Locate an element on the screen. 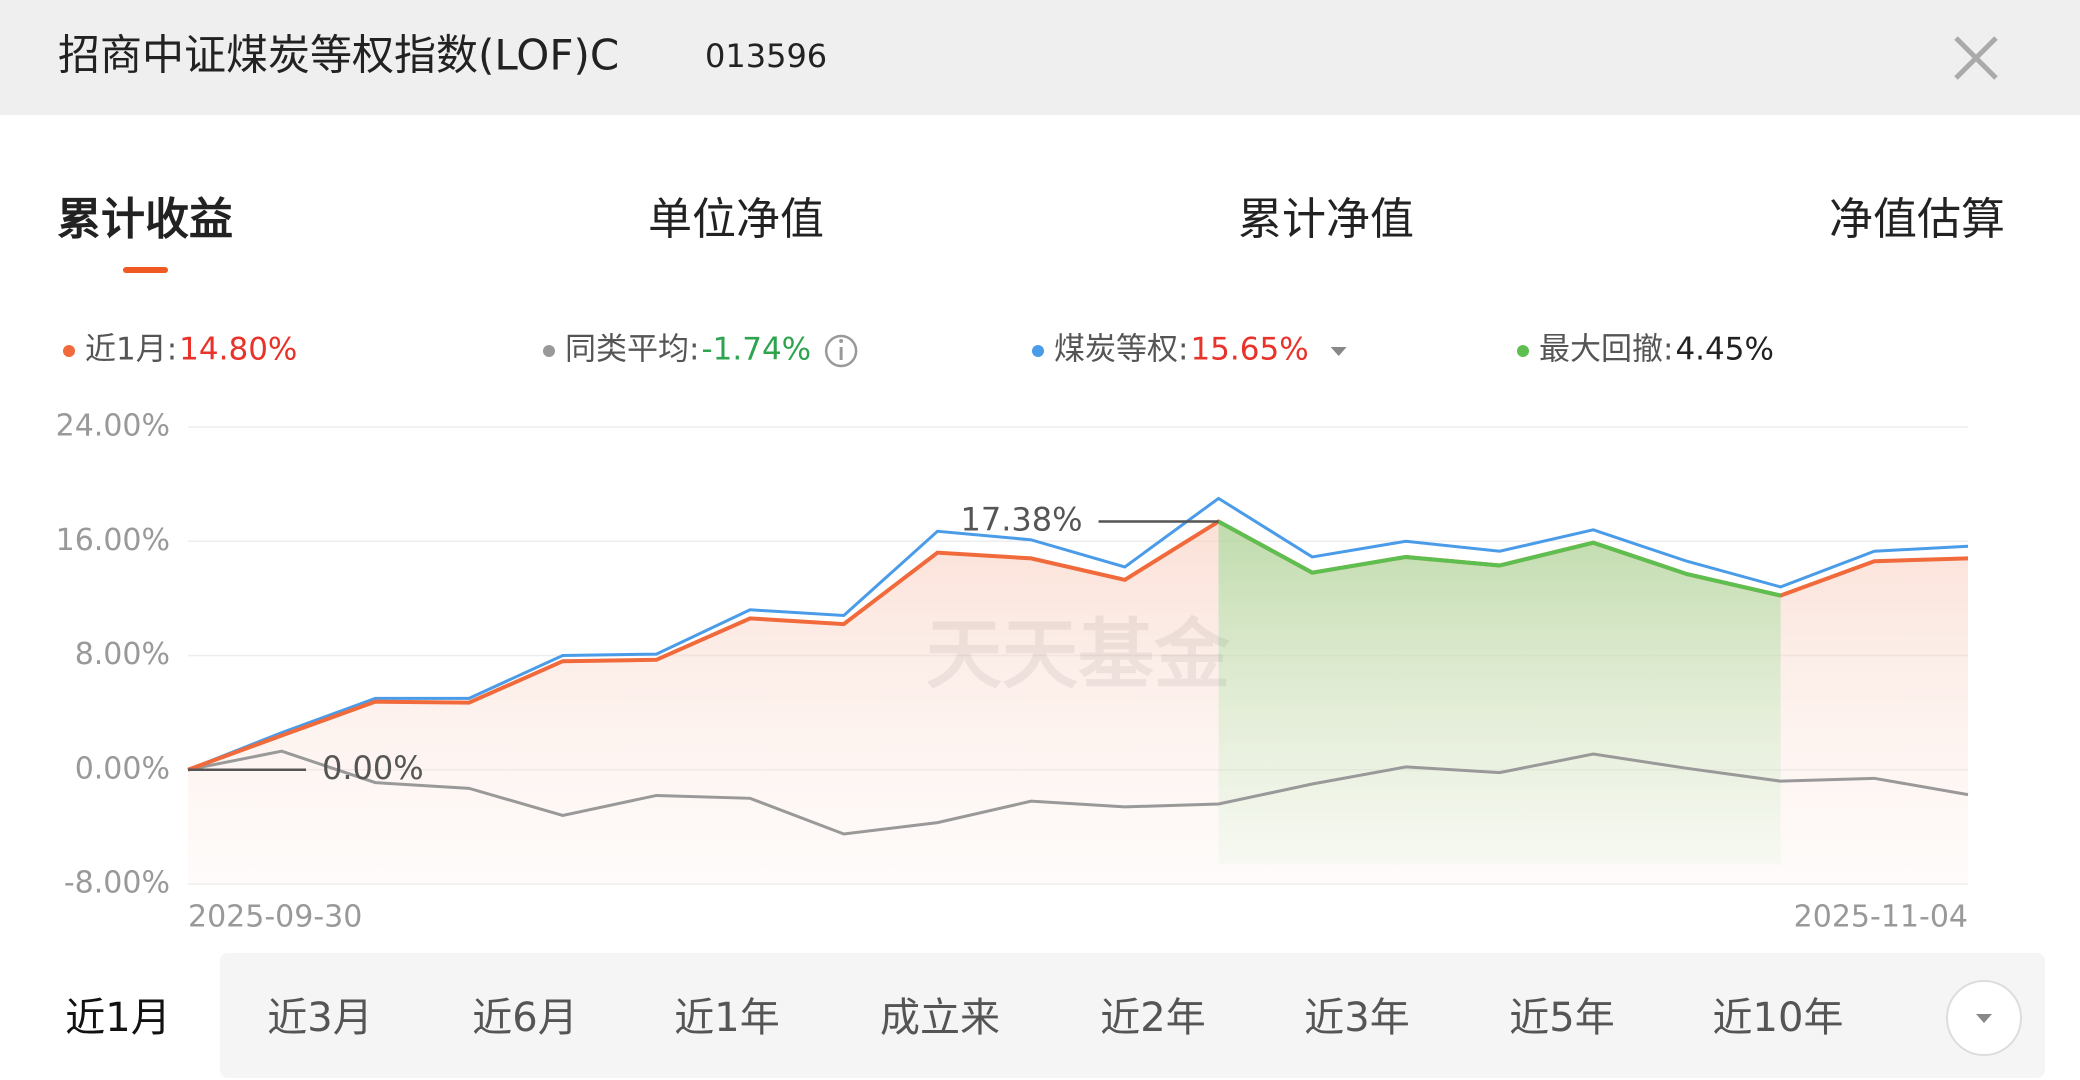 The width and height of the screenshot is (2080, 1080). legend-label: 煤炭等权: is located at coordinates (1121, 350).